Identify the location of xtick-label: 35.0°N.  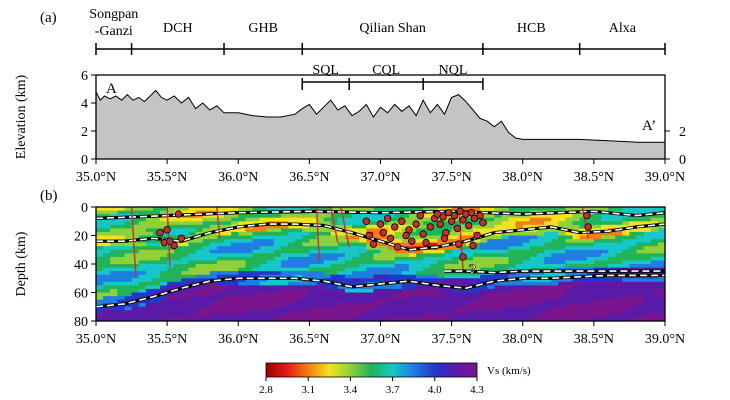
(96, 177).